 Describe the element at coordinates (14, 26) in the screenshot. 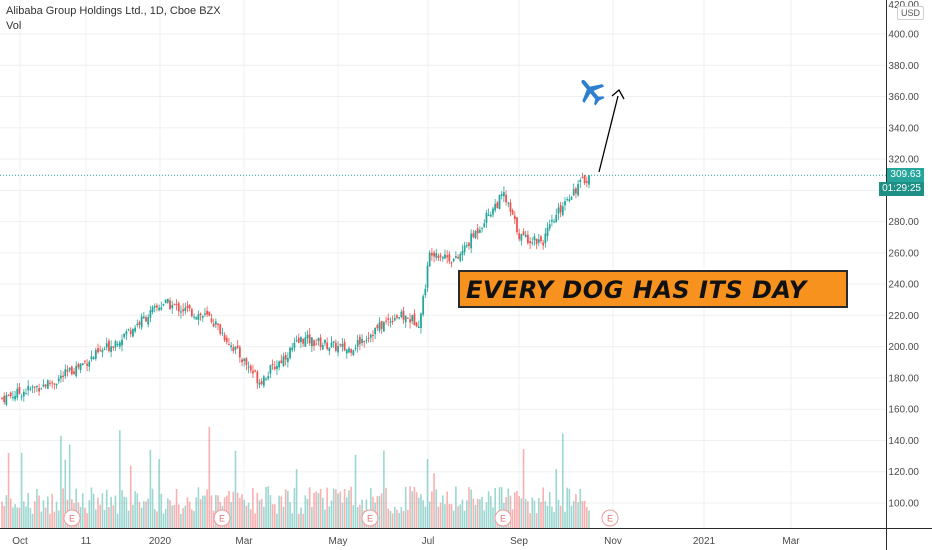

I see `volume-indicator-label: Vol` at that location.